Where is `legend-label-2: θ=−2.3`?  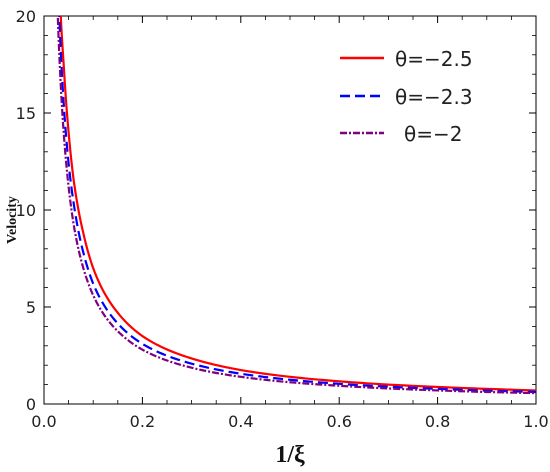
legend-label-2: θ=−2.3 is located at coordinates (434, 97).